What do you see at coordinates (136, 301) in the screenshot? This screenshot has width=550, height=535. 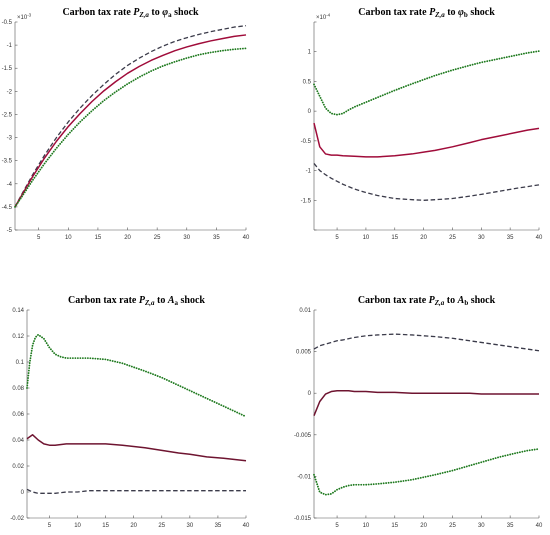 I see `chart-title: Carbon tax rate PZ,a to Aa shock` at bounding box center [136, 301].